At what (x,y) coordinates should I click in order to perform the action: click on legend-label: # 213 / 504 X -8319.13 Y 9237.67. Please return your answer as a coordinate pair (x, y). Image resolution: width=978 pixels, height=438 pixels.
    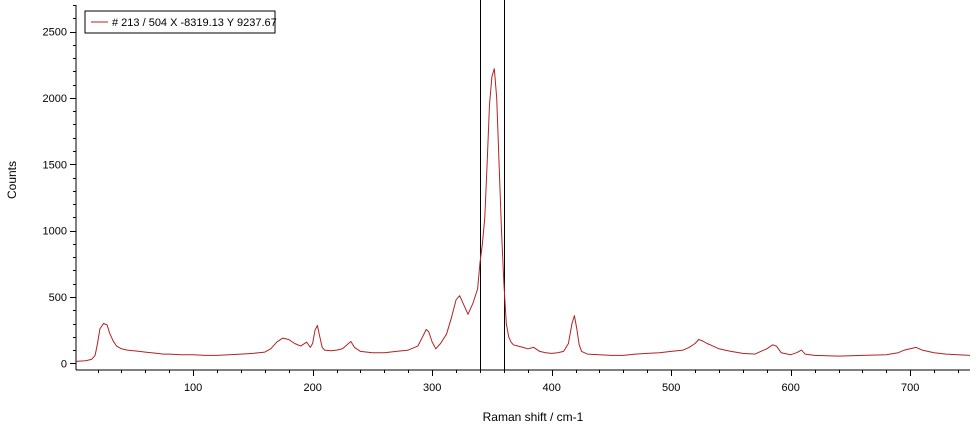
    Looking at the image, I should click on (194, 23).